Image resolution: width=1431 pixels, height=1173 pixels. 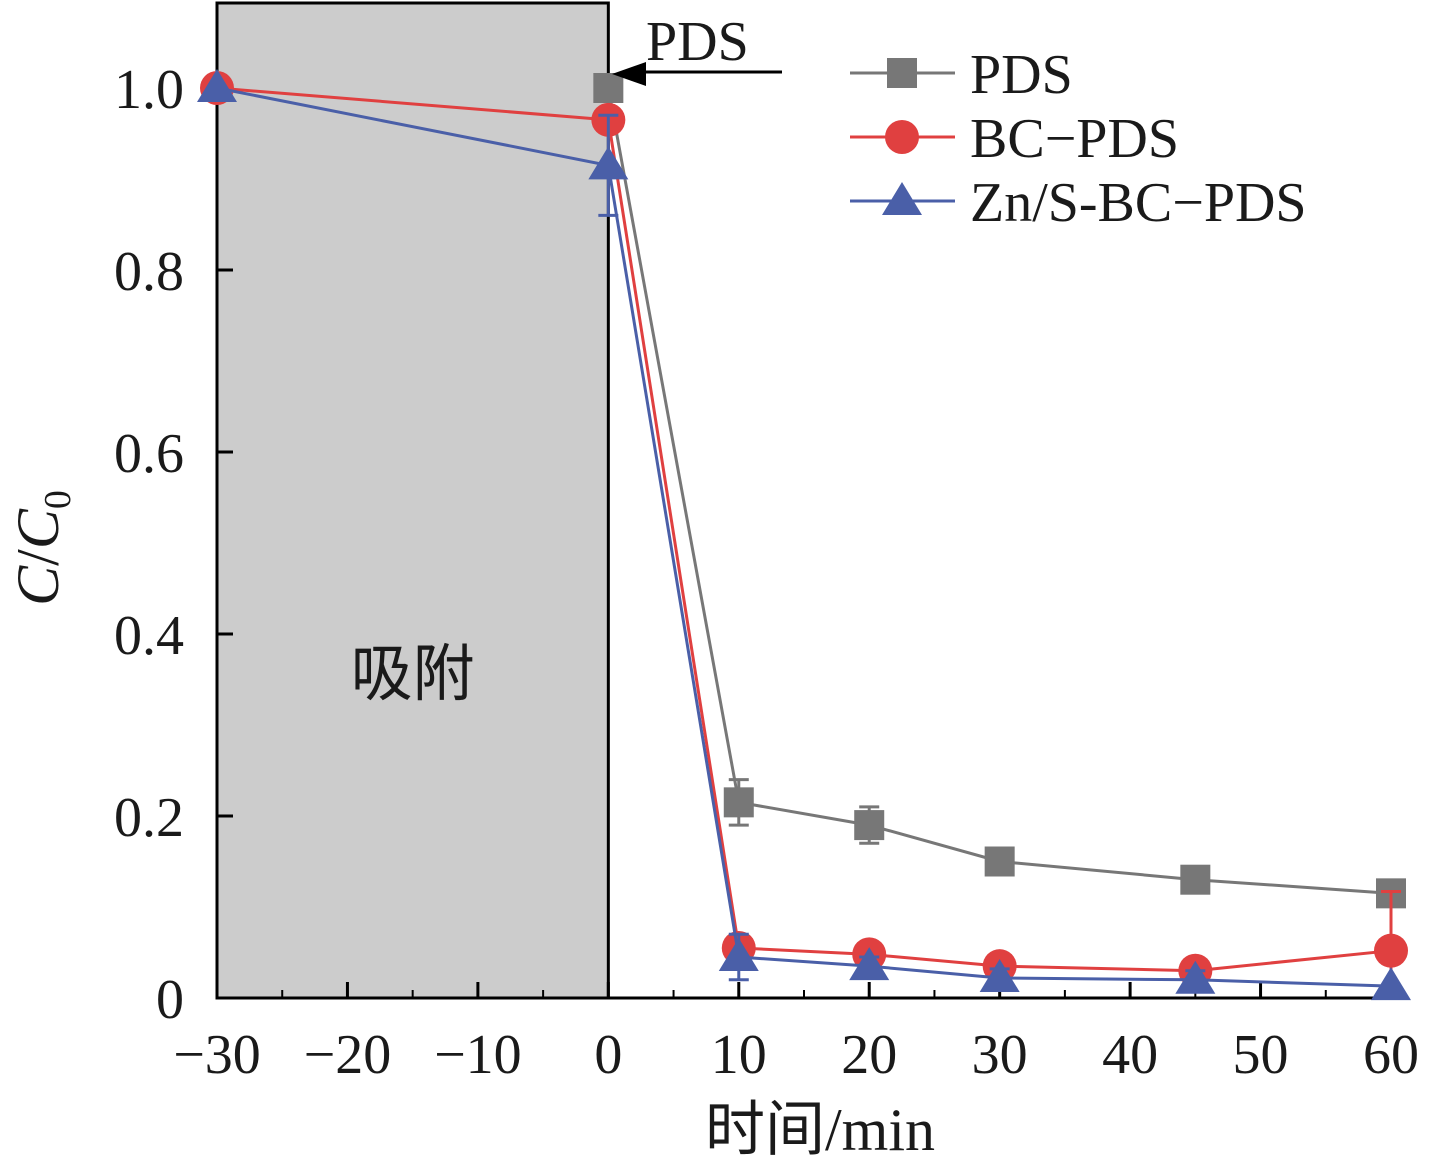 I want to click on legend-label: PDS, so click(x=1021, y=75).